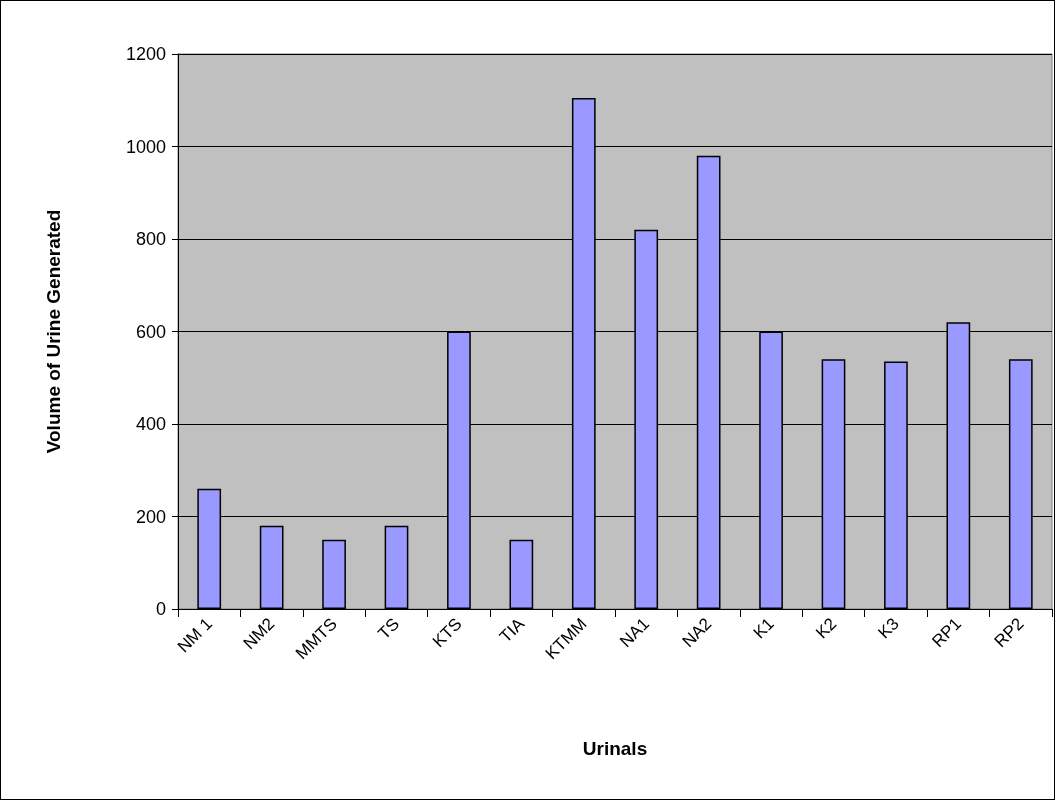 Image resolution: width=1055 pixels, height=800 pixels. What do you see at coordinates (160, 609) in the screenshot?
I see `y-tick-label: 0` at bounding box center [160, 609].